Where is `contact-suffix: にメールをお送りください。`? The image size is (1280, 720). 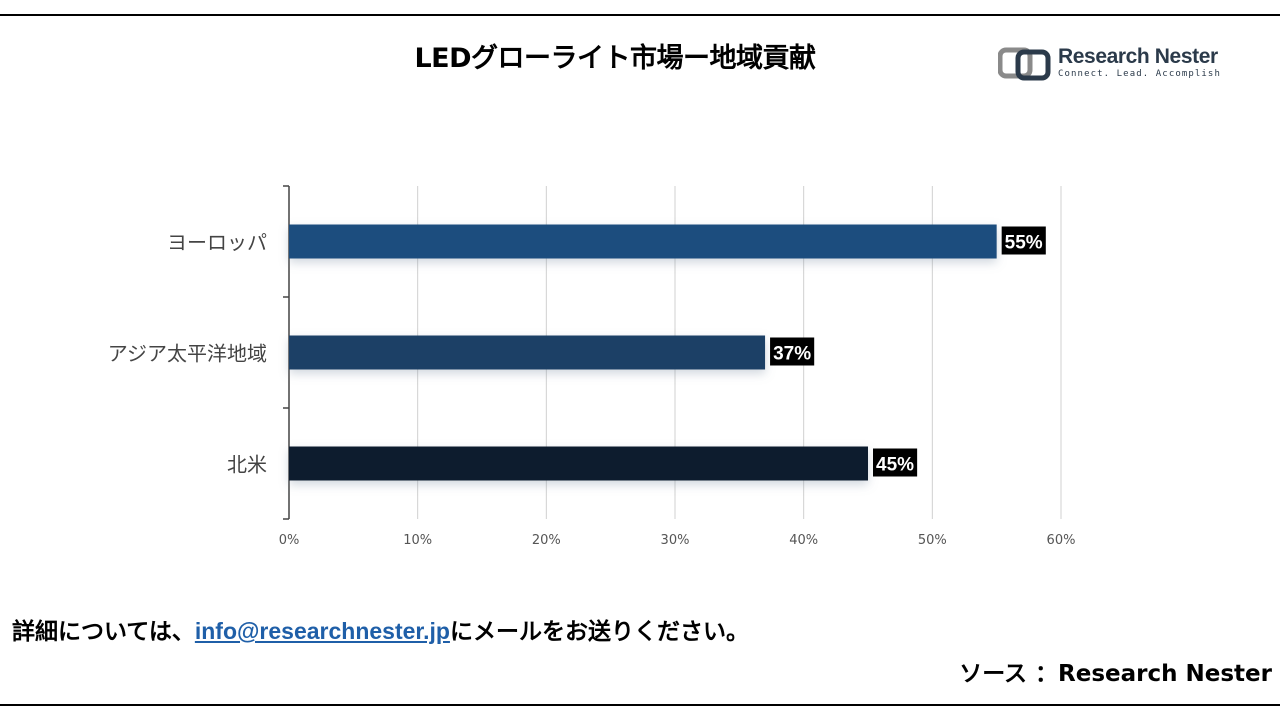
contact-suffix: にメールをお送りください。 is located at coordinates (599, 632).